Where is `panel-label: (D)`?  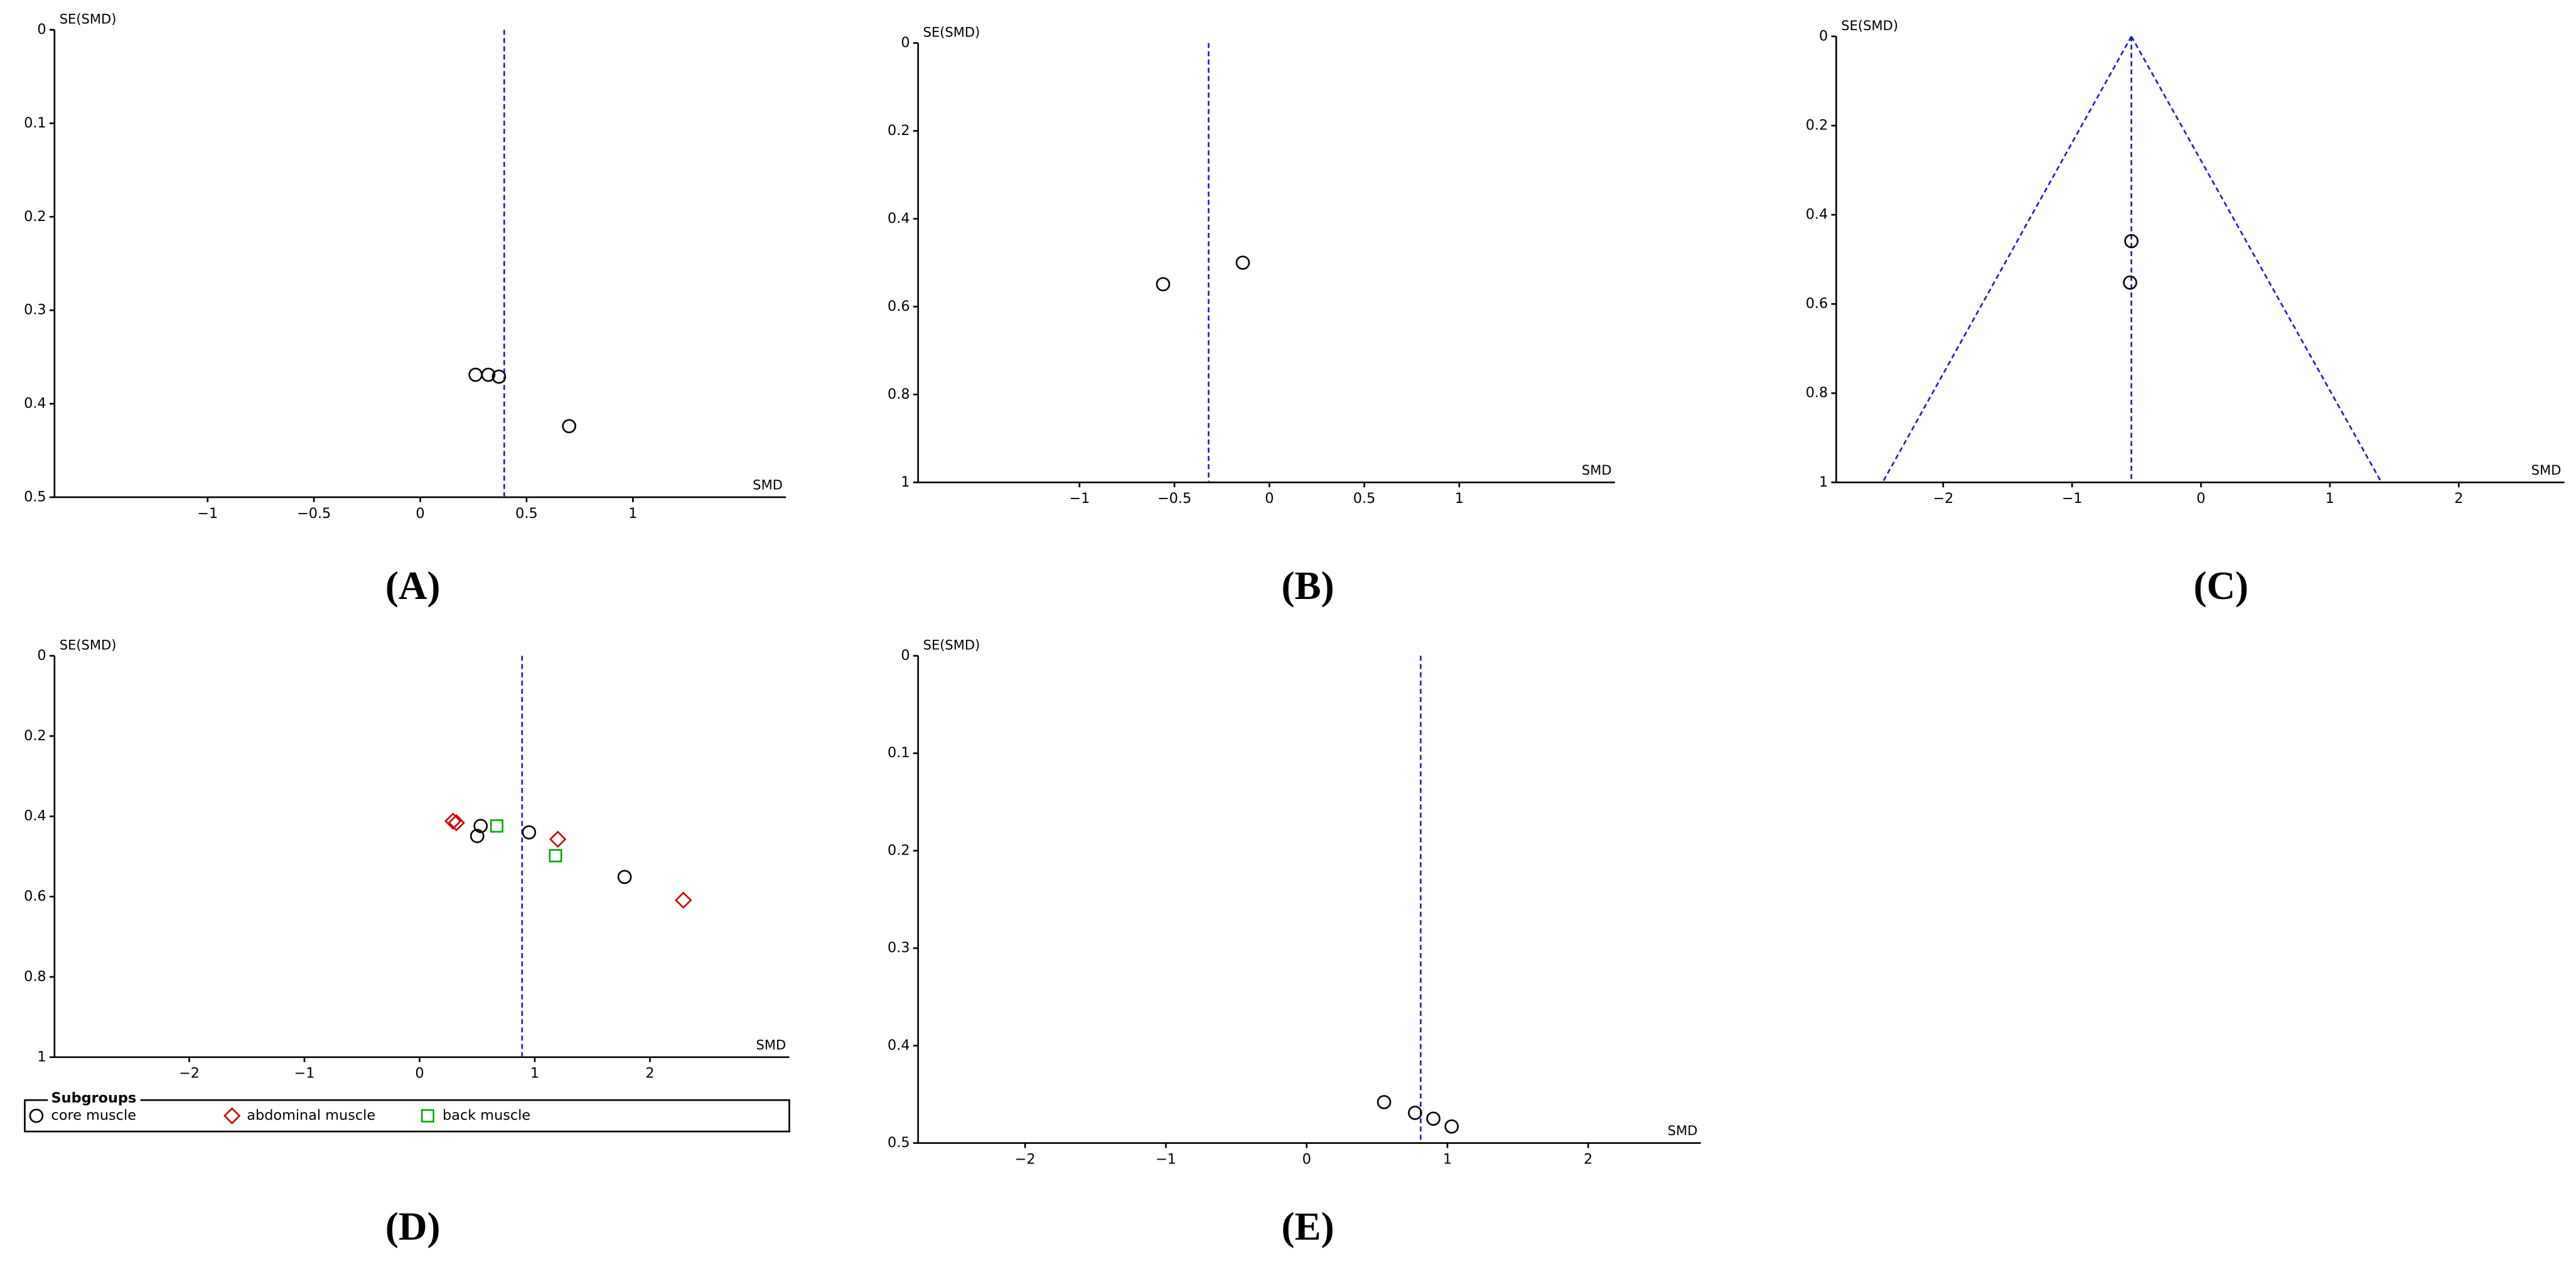
panel-label: (D) is located at coordinates (413, 1227).